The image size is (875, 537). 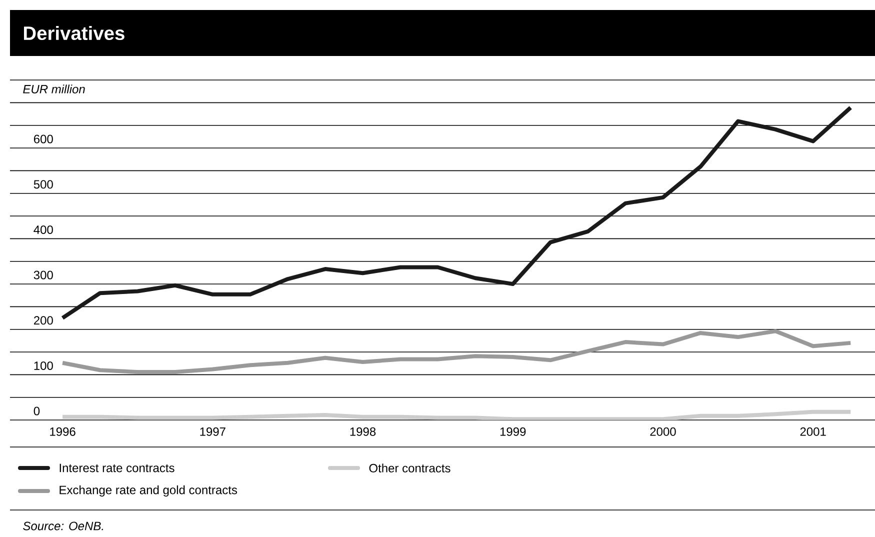 I want to click on x-tick-label: 1997, so click(x=213, y=431).